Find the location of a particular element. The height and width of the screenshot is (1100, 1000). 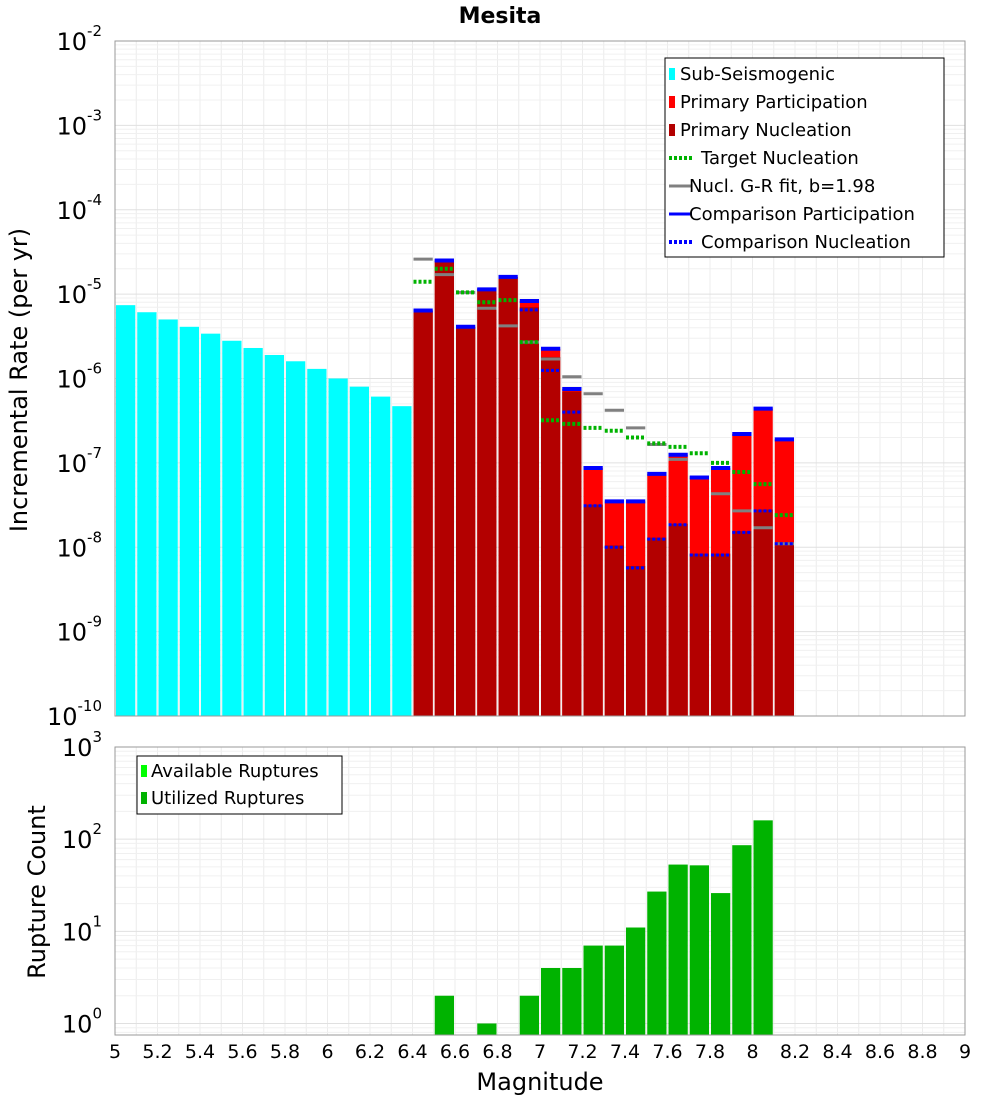

x-tick-label: 8.2 is located at coordinates (795, 1052).